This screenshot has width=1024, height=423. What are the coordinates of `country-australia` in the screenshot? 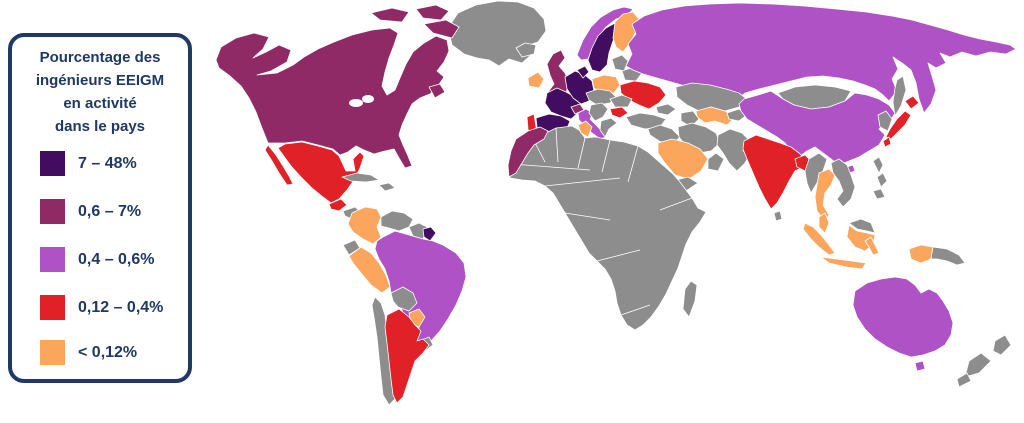 It's located at (903, 317).